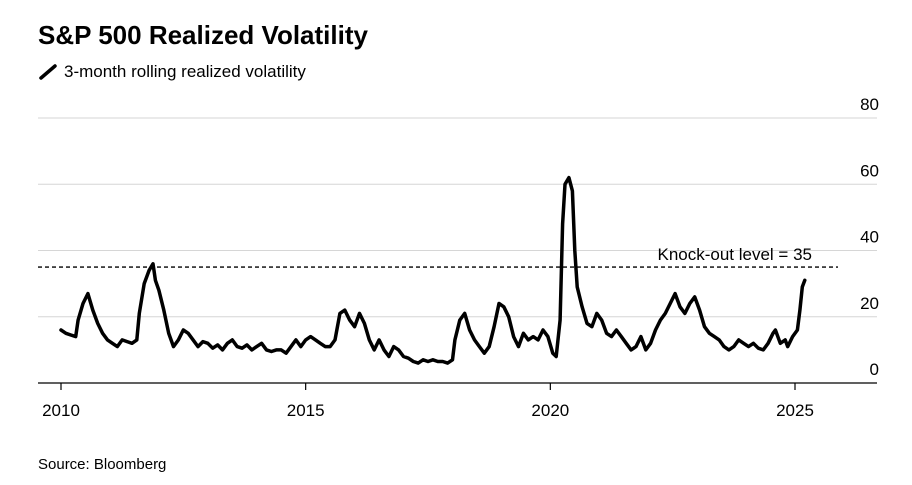  What do you see at coordinates (185, 71) in the screenshot?
I see `legend-label: 3-month rolling realized volatility` at bounding box center [185, 71].